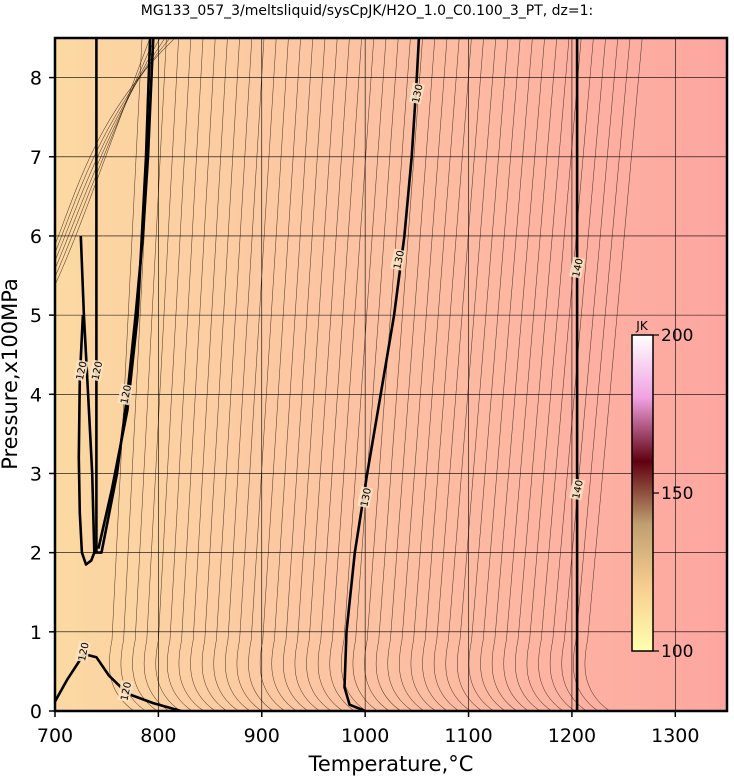  What do you see at coordinates (36, 395) in the screenshot?
I see `y-tick-label: 4` at bounding box center [36, 395].